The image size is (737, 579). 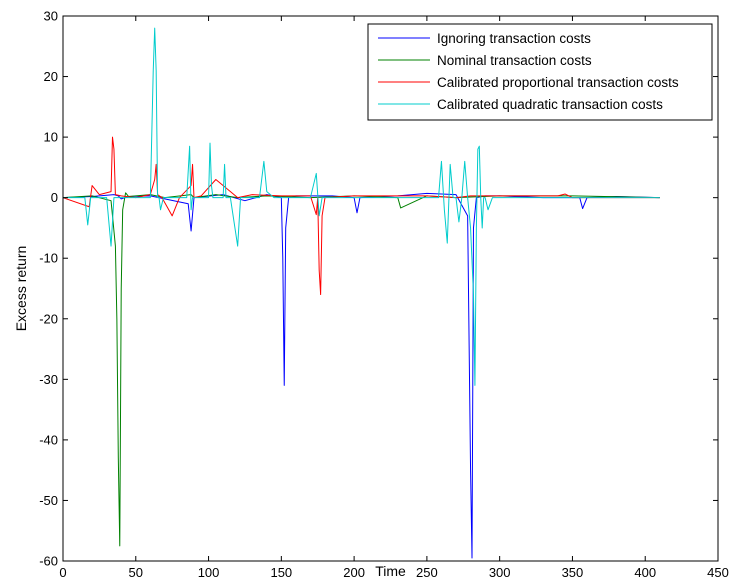 I want to click on x-tick-label: 50, so click(x=136, y=572).